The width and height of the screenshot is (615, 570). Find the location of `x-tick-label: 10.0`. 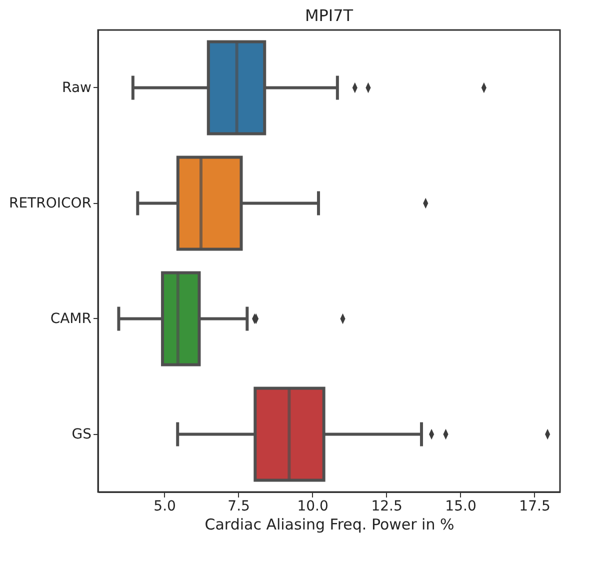

x-tick-label: 10.0 is located at coordinates (312, 506).